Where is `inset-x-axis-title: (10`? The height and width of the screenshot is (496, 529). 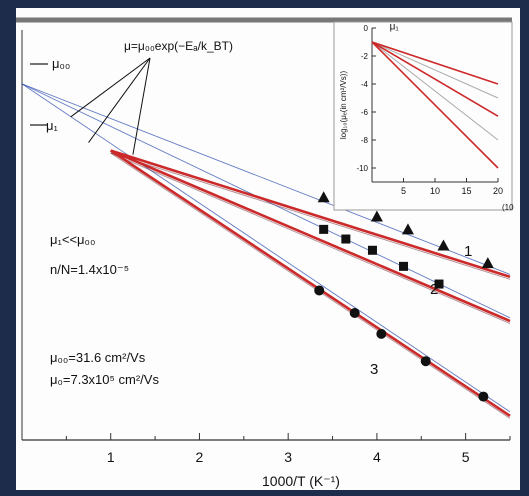 inset-x-axis-title: (10 is located at coordinates (508, 207).